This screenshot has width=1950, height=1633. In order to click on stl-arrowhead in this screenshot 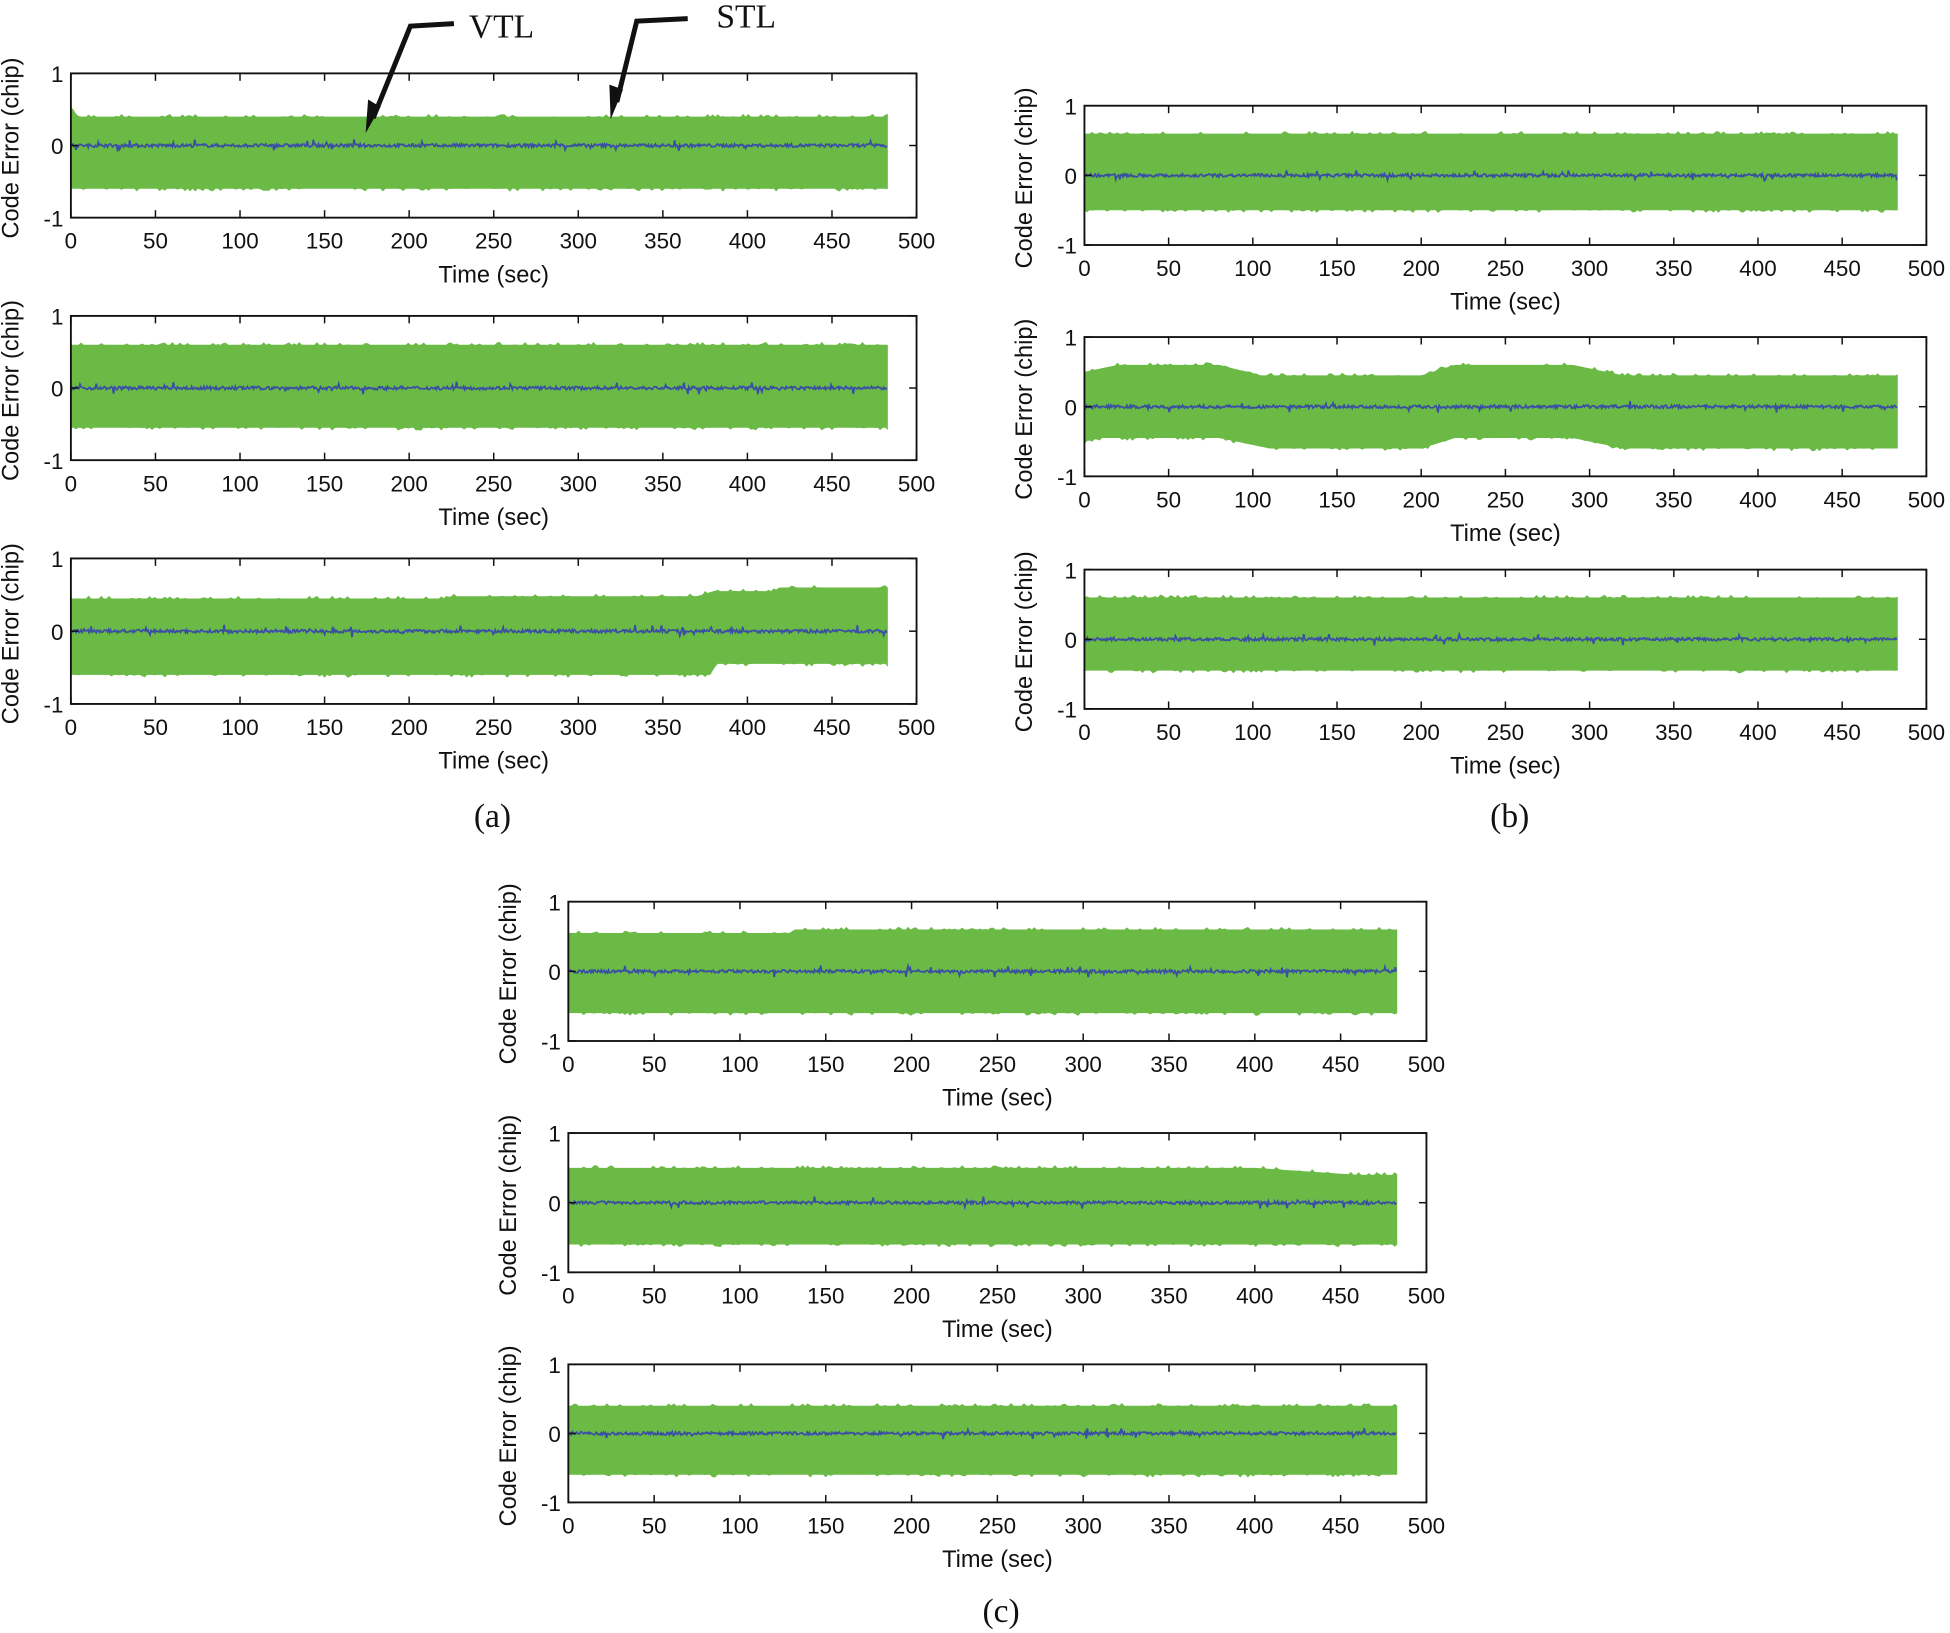, I will do `click(616, 102)`.